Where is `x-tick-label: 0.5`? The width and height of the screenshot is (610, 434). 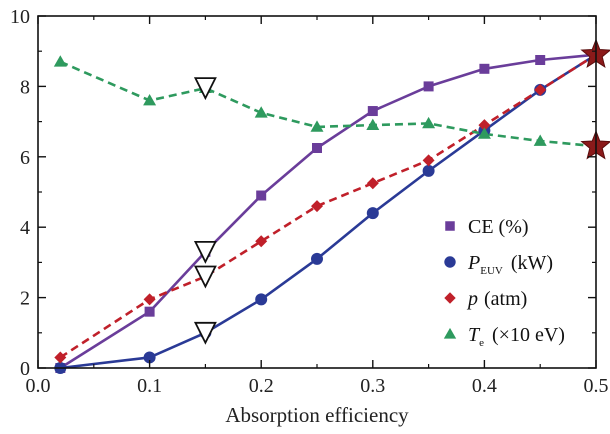 x-tick-label: 0.5 is located at coordinates (596, 386).